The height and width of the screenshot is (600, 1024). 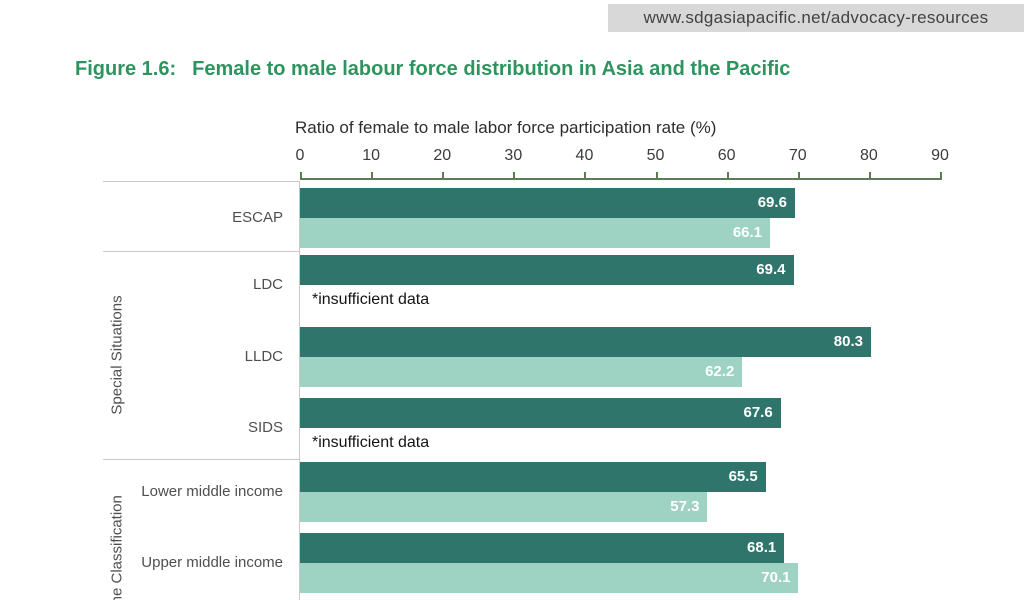 I want to click on bar-value-label: 70.1, so click(x=776, y=577).